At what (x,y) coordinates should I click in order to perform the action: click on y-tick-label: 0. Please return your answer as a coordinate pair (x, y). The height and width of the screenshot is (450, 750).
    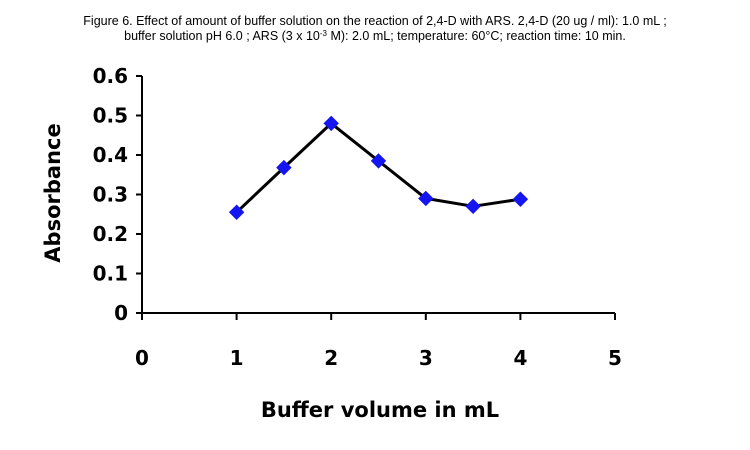
    Looking at the image, I should click on (121, 313).